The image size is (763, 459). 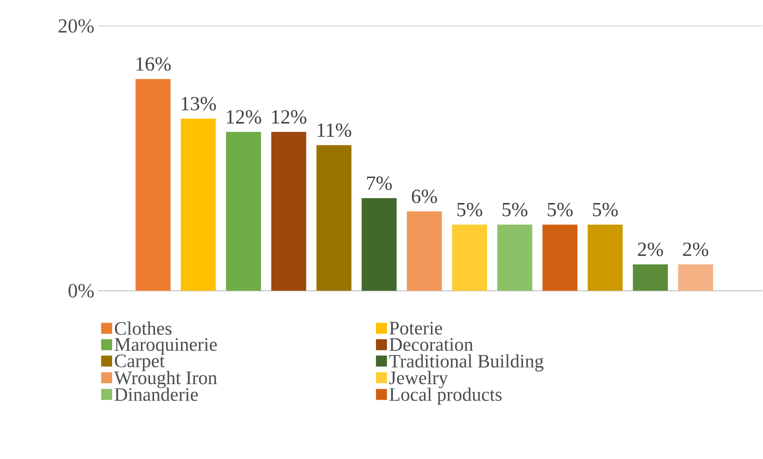 I want to click on legend-label: Clothes, so click(x=143, y=329).